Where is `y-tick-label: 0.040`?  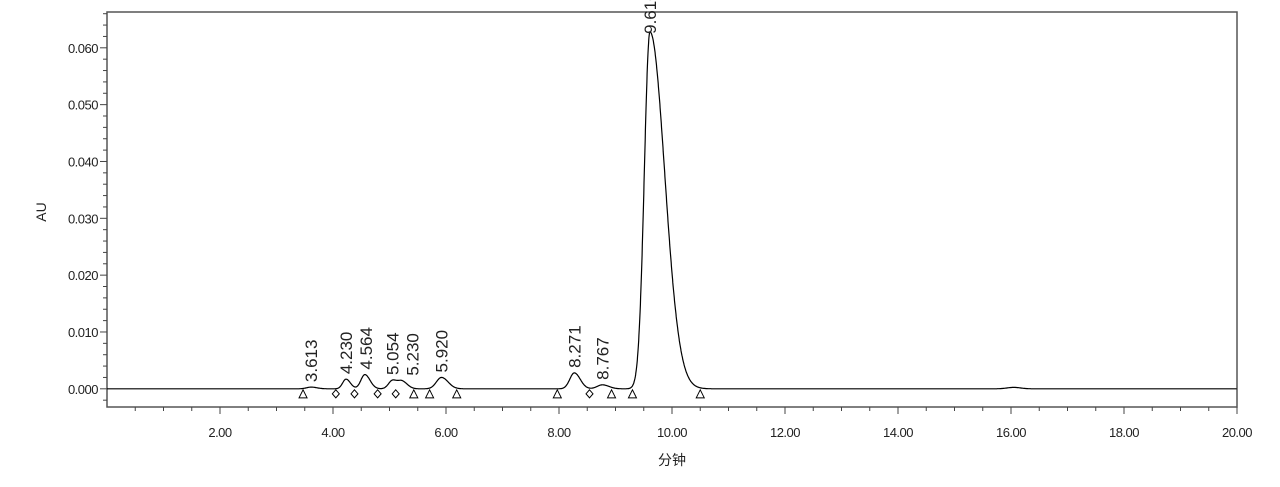
y-tick-label: 0.040 is located at coordinates (83, 161).